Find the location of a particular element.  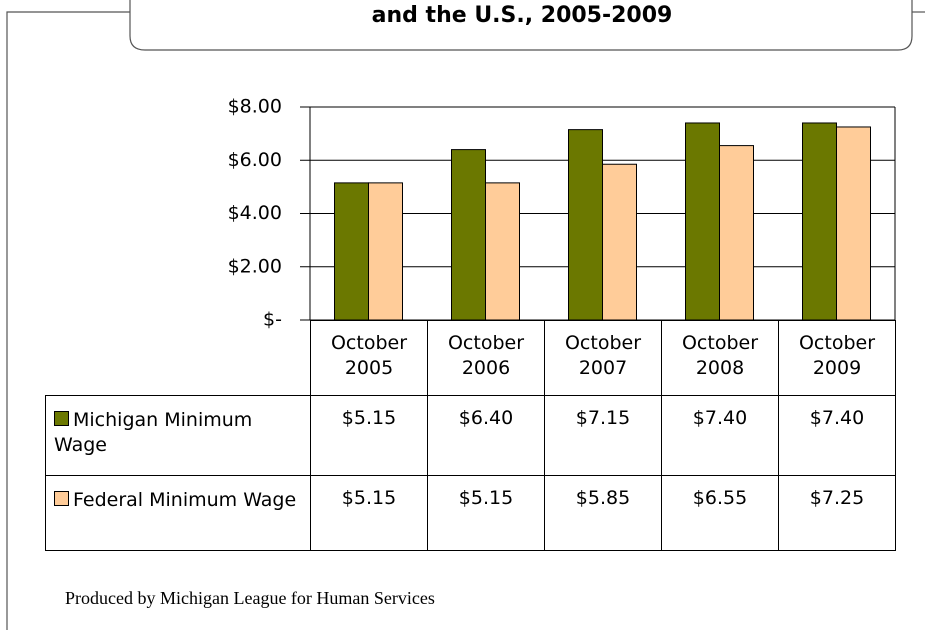

data-label: $6.55 is located at coordinates (720, 513).